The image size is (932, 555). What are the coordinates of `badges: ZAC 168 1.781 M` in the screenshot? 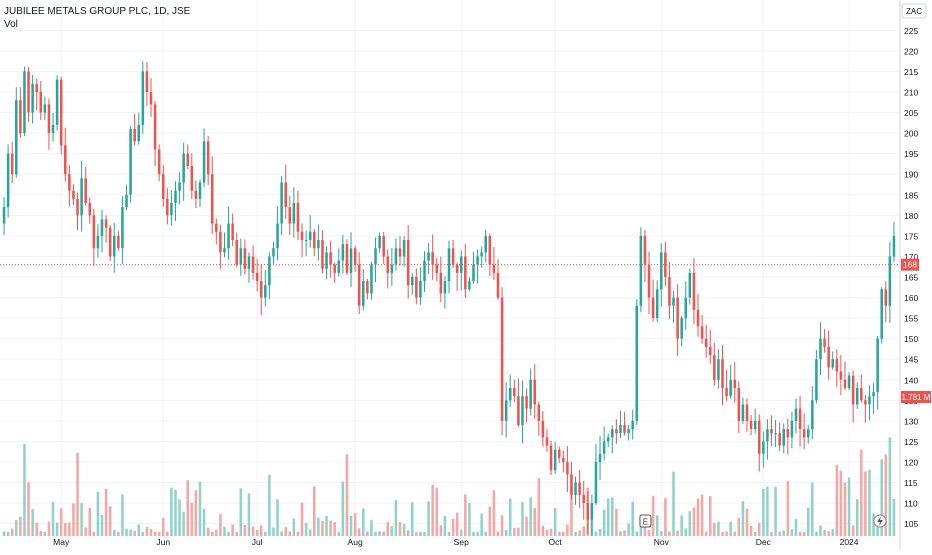 It's located at (916, 203).